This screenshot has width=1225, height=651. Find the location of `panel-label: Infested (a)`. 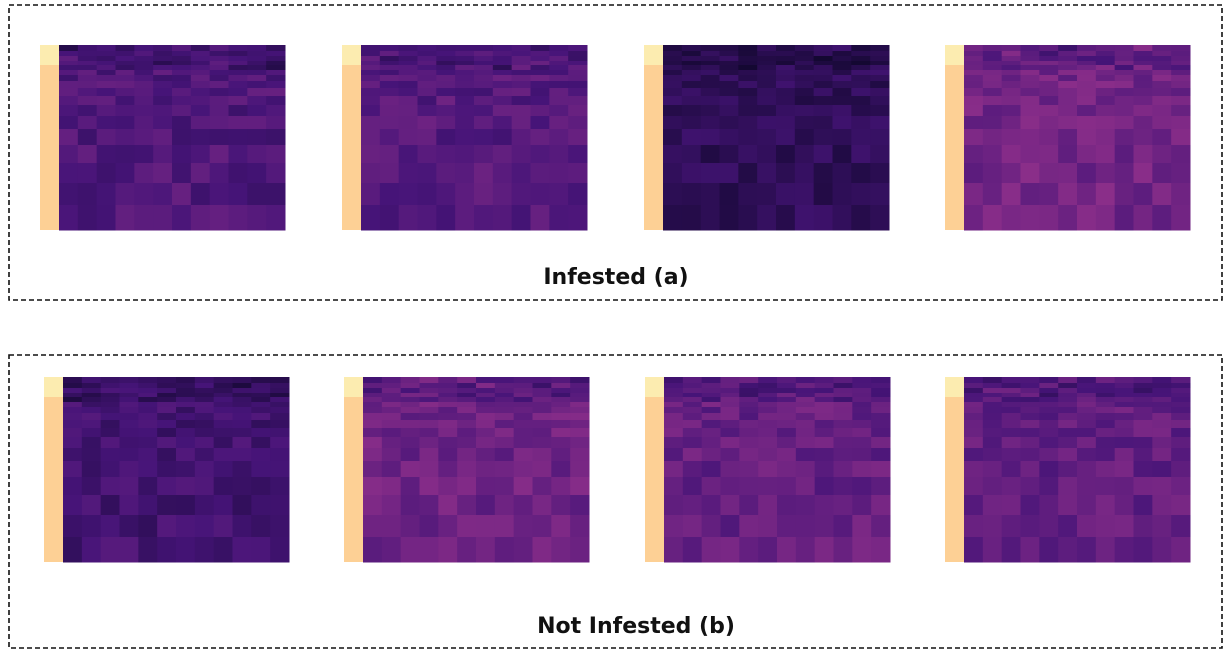

panel-label: Infested (a) is located at coordinates (615, 277).